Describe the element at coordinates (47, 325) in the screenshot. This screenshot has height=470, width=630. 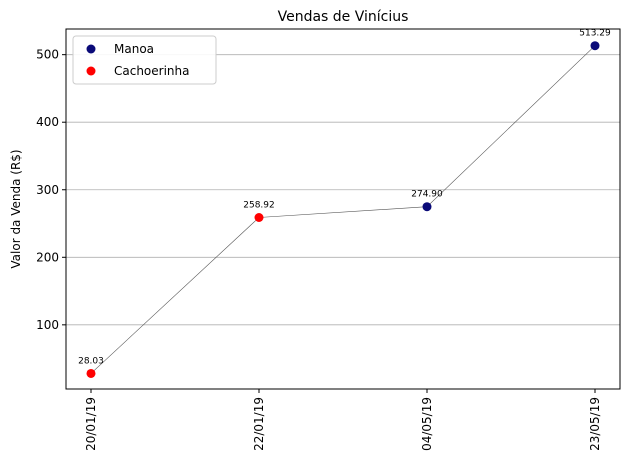
I see `y-tick-label: 100` at that location.